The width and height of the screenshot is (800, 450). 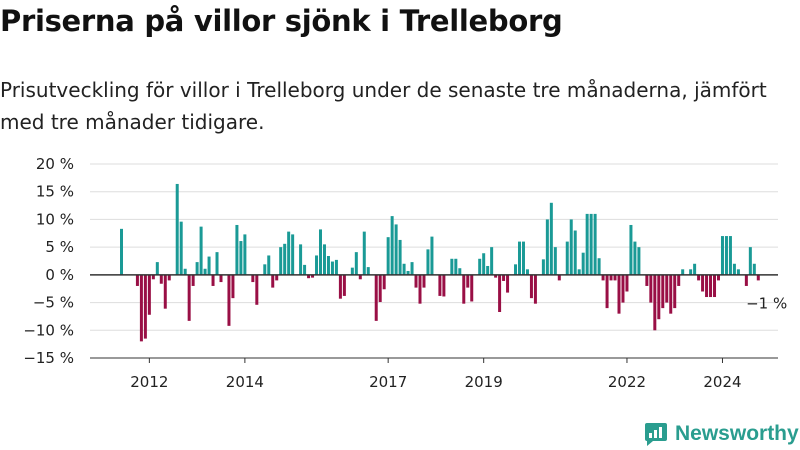 What do you see at coordinates (55, 192) in the screenshot?
I see `y-tick-label: 15 %` at bounding box center [55, 192].